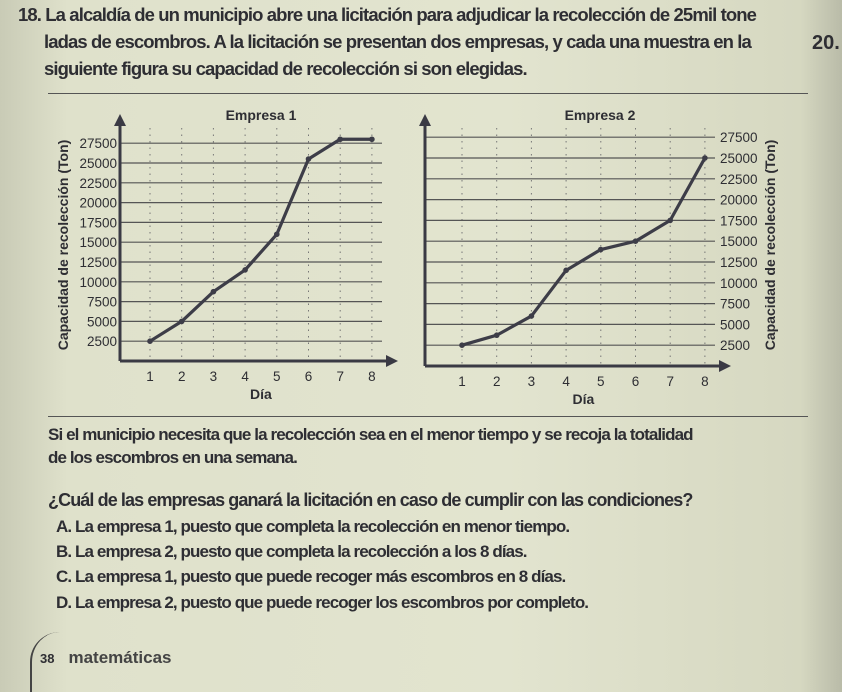 The height and width of the screenshot is (692, 842). I want to click on chart2-y-tick-label: 12500, so click(739, 262).